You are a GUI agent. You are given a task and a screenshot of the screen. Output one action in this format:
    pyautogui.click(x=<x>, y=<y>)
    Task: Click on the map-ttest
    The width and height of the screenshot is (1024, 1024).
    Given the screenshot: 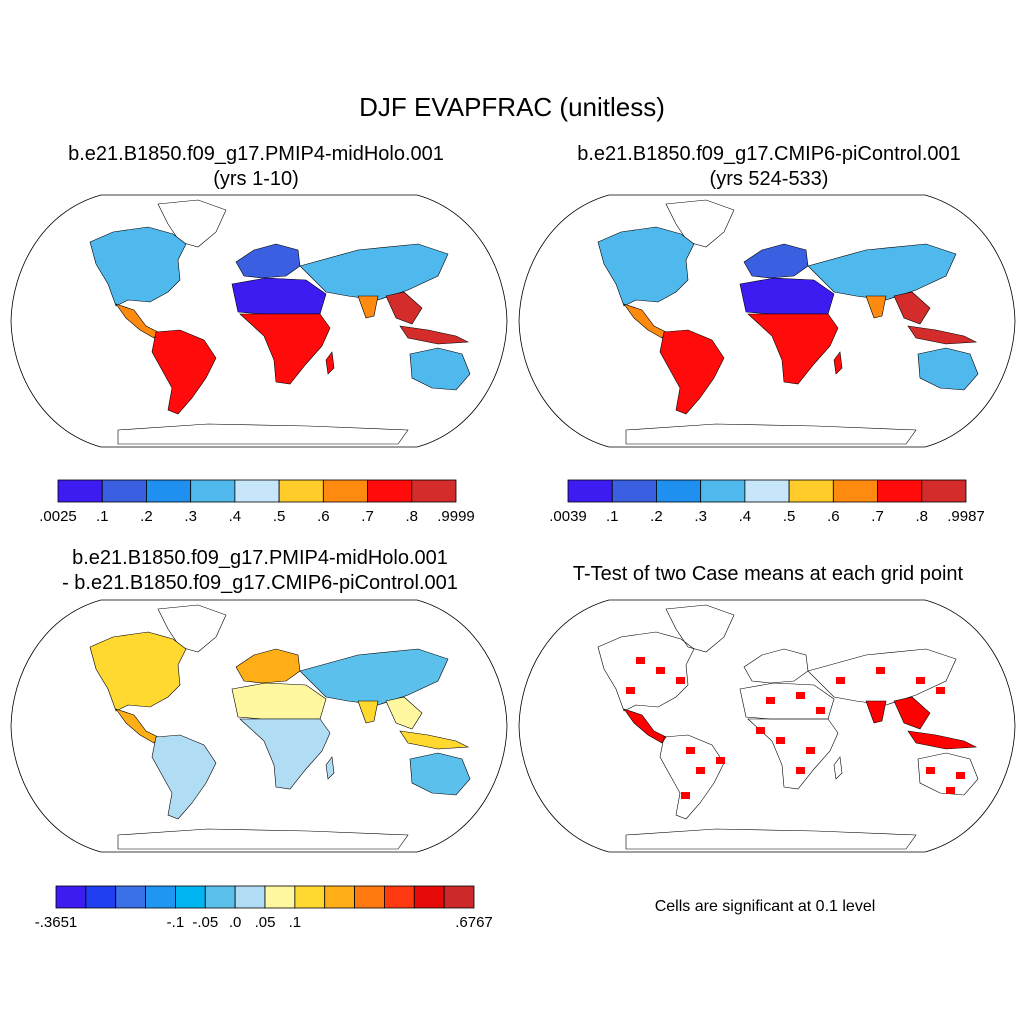 What is the action you would take?
    pyautogui.click(x=767, y=726)
    